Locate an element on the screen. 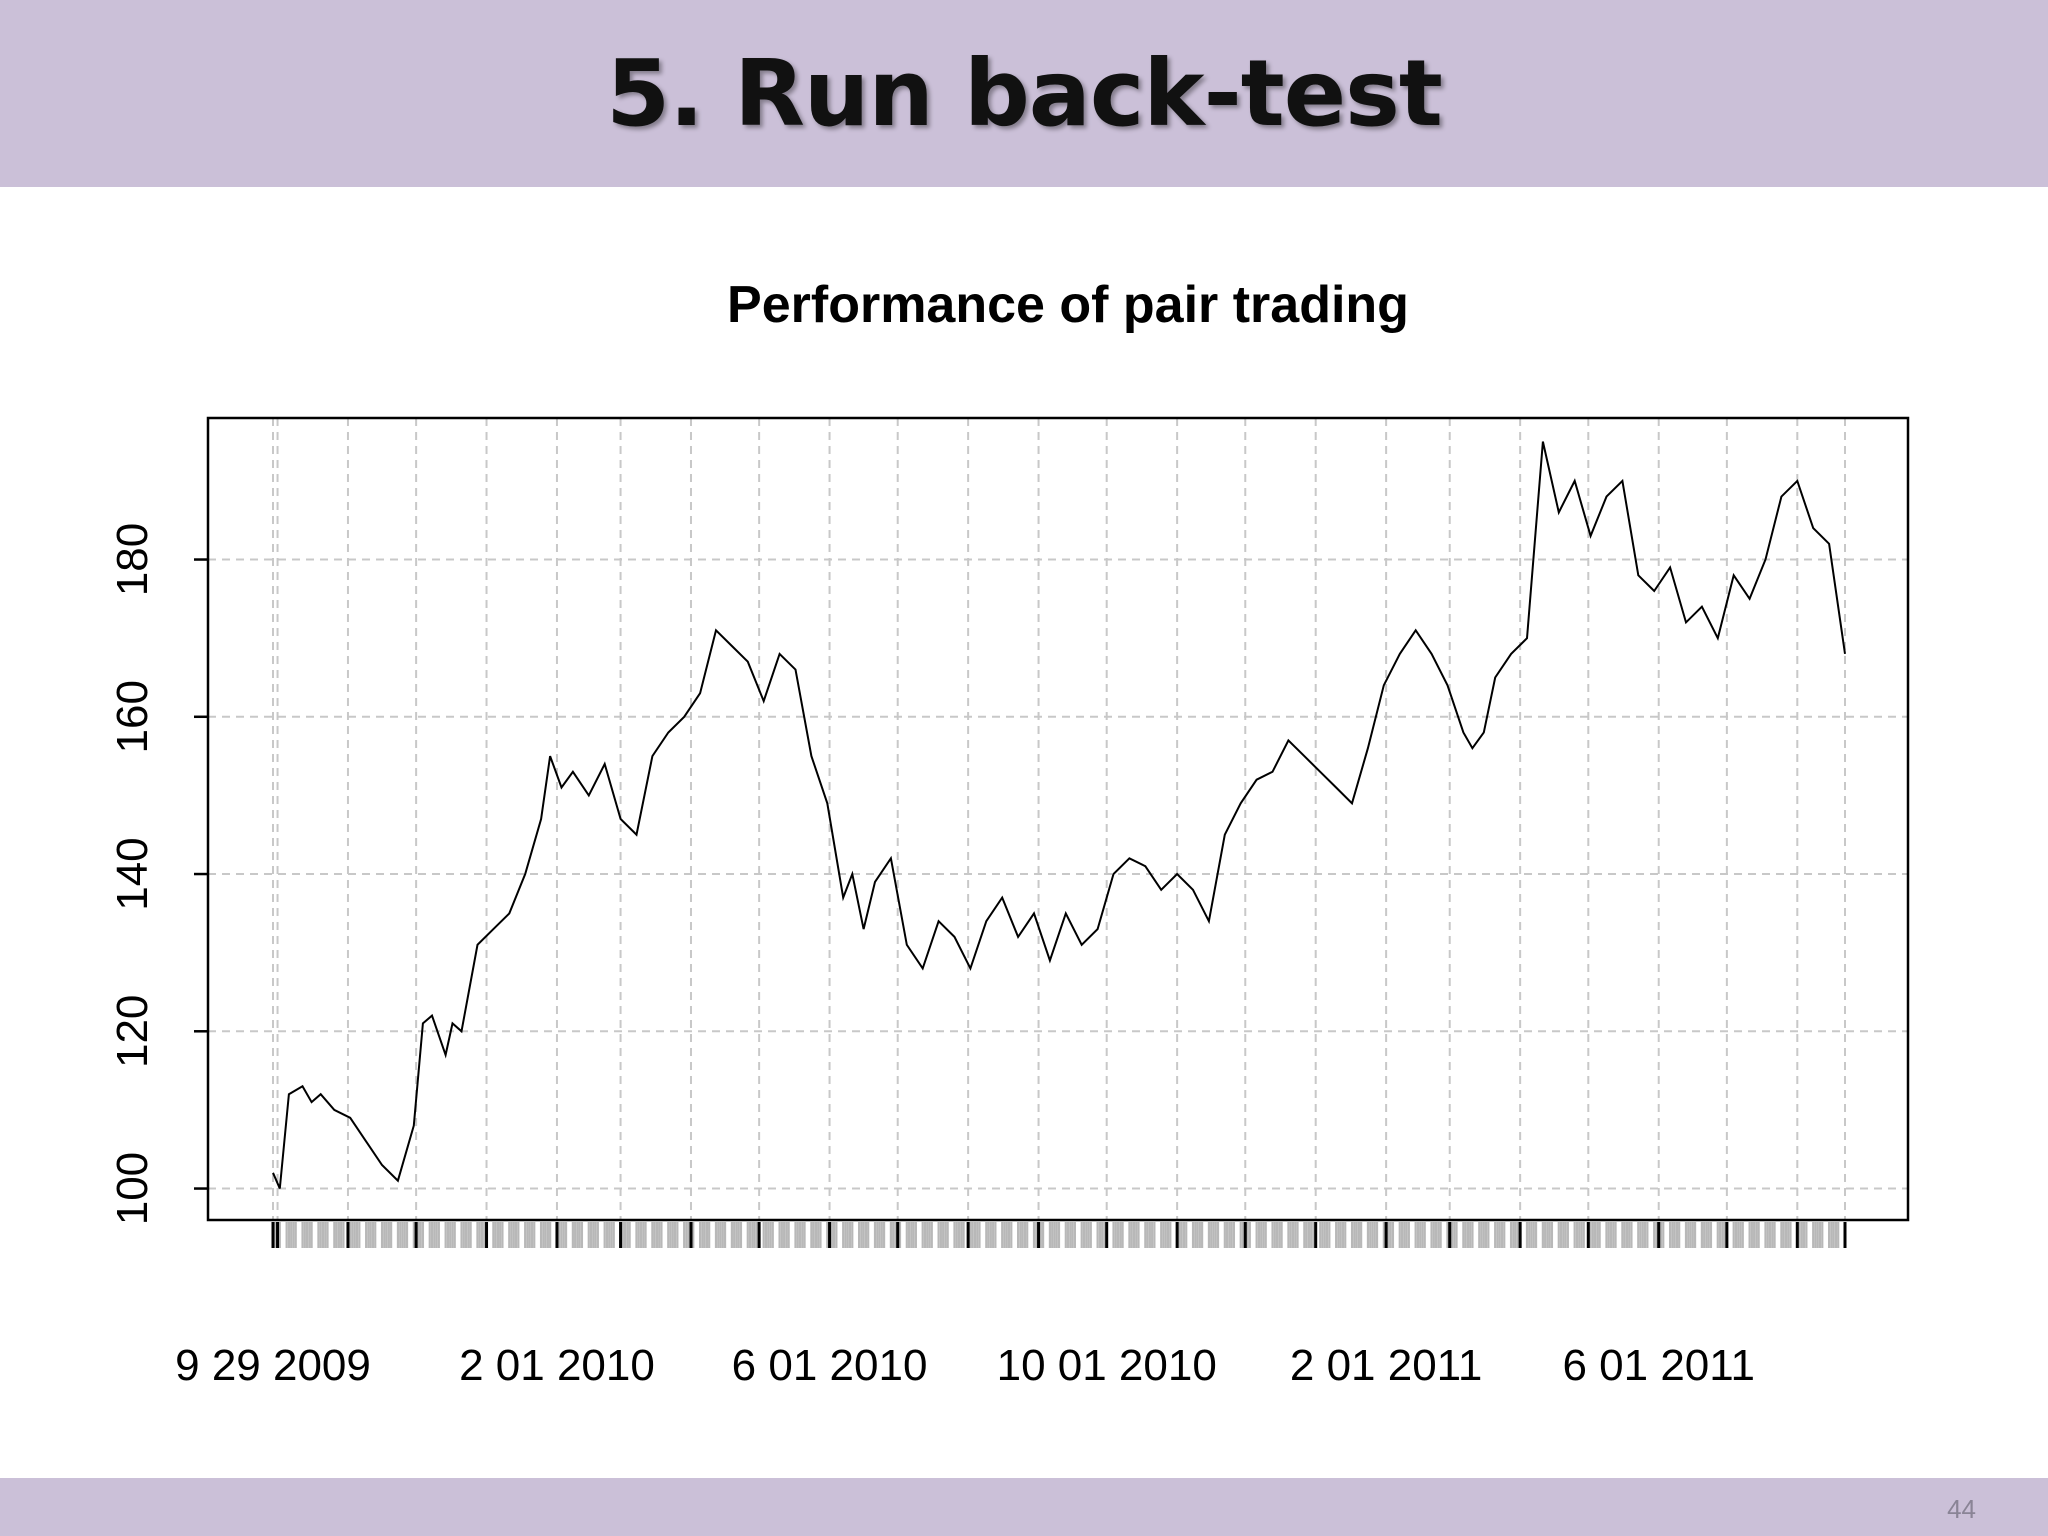  title-band is located at coordinates (1024, 93).